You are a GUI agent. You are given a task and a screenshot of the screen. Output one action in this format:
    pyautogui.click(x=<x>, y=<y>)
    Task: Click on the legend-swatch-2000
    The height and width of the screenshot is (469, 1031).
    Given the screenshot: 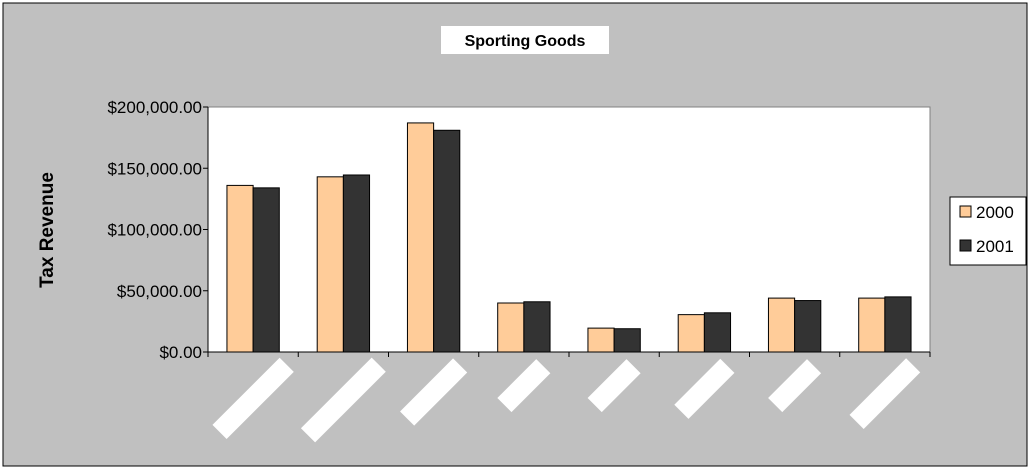 What is the action you would take?
    pyautogui.click(x=965, y=211)
    